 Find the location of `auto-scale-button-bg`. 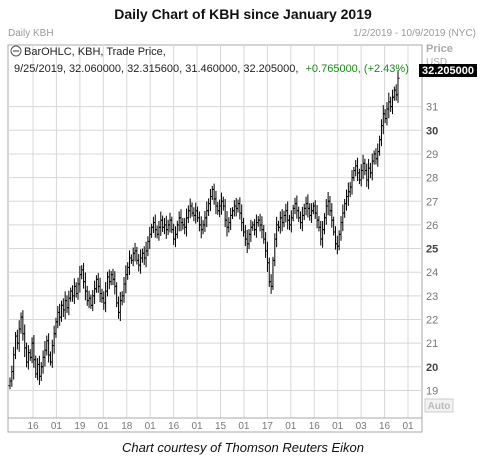

auto-scale-button-bg is located at coordinates (439, 405).